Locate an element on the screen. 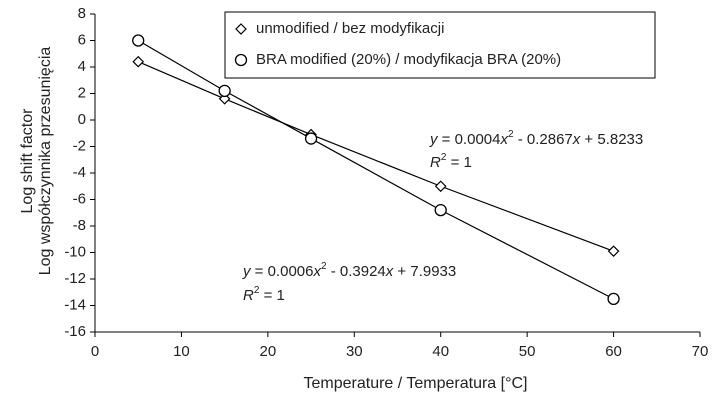 This screenshot has width=713, height=410. y-tick-label: 0 is located at coordinates (82, 119).